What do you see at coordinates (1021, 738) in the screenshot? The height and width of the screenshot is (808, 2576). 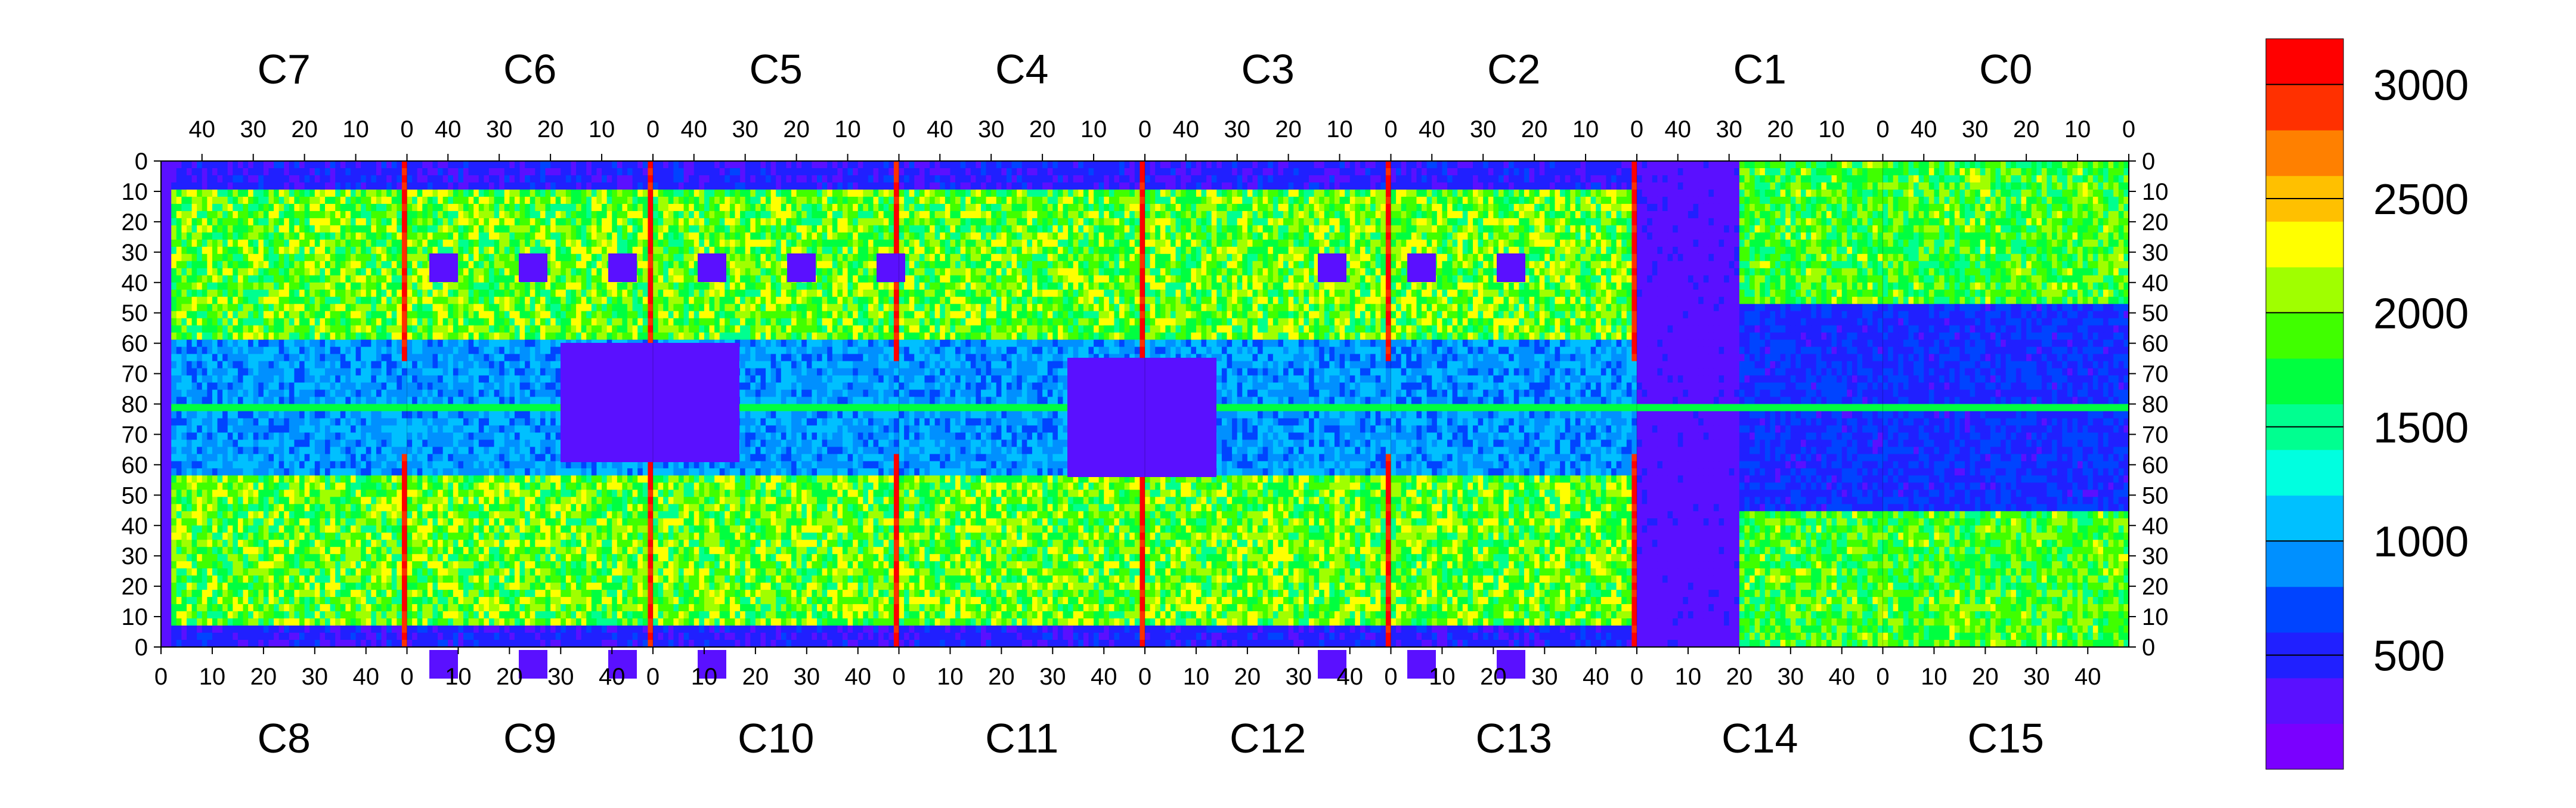 I see `chip-label-bottom: C11` at bounding box center [1021, 738].